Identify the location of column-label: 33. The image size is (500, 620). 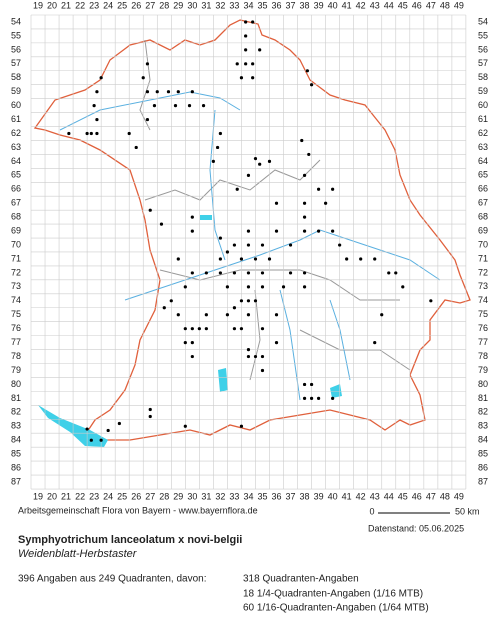
(234, 5).